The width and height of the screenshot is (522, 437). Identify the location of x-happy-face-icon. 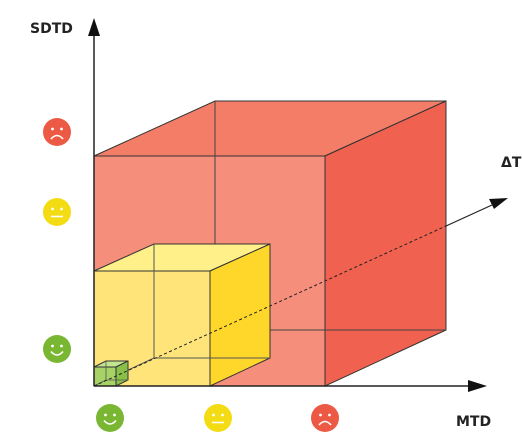
(110, 418).